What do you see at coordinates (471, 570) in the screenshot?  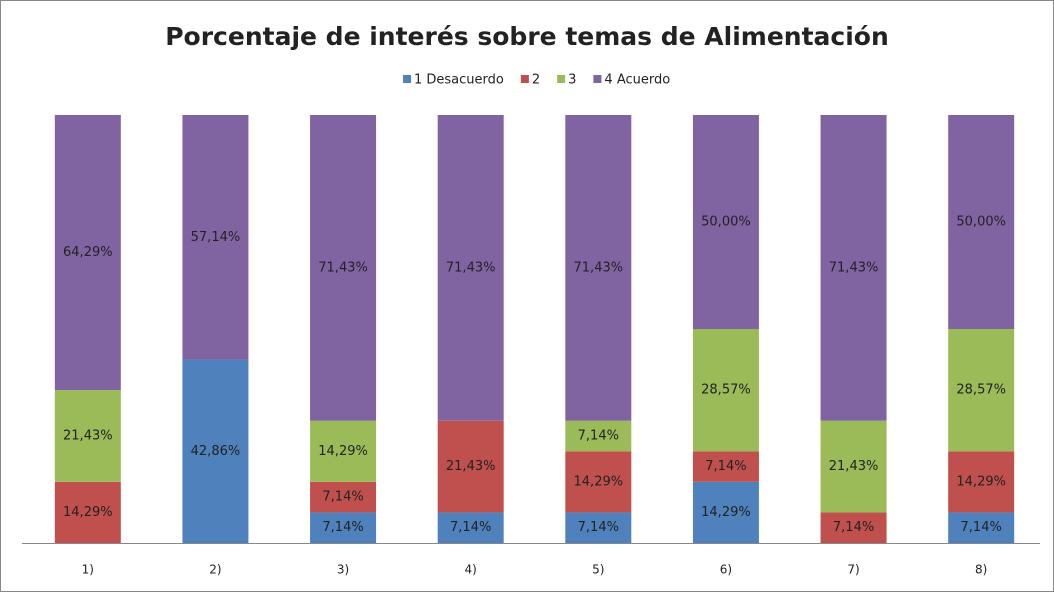 I see `x-tick-label: 4)` at bounding box center [471, 570].